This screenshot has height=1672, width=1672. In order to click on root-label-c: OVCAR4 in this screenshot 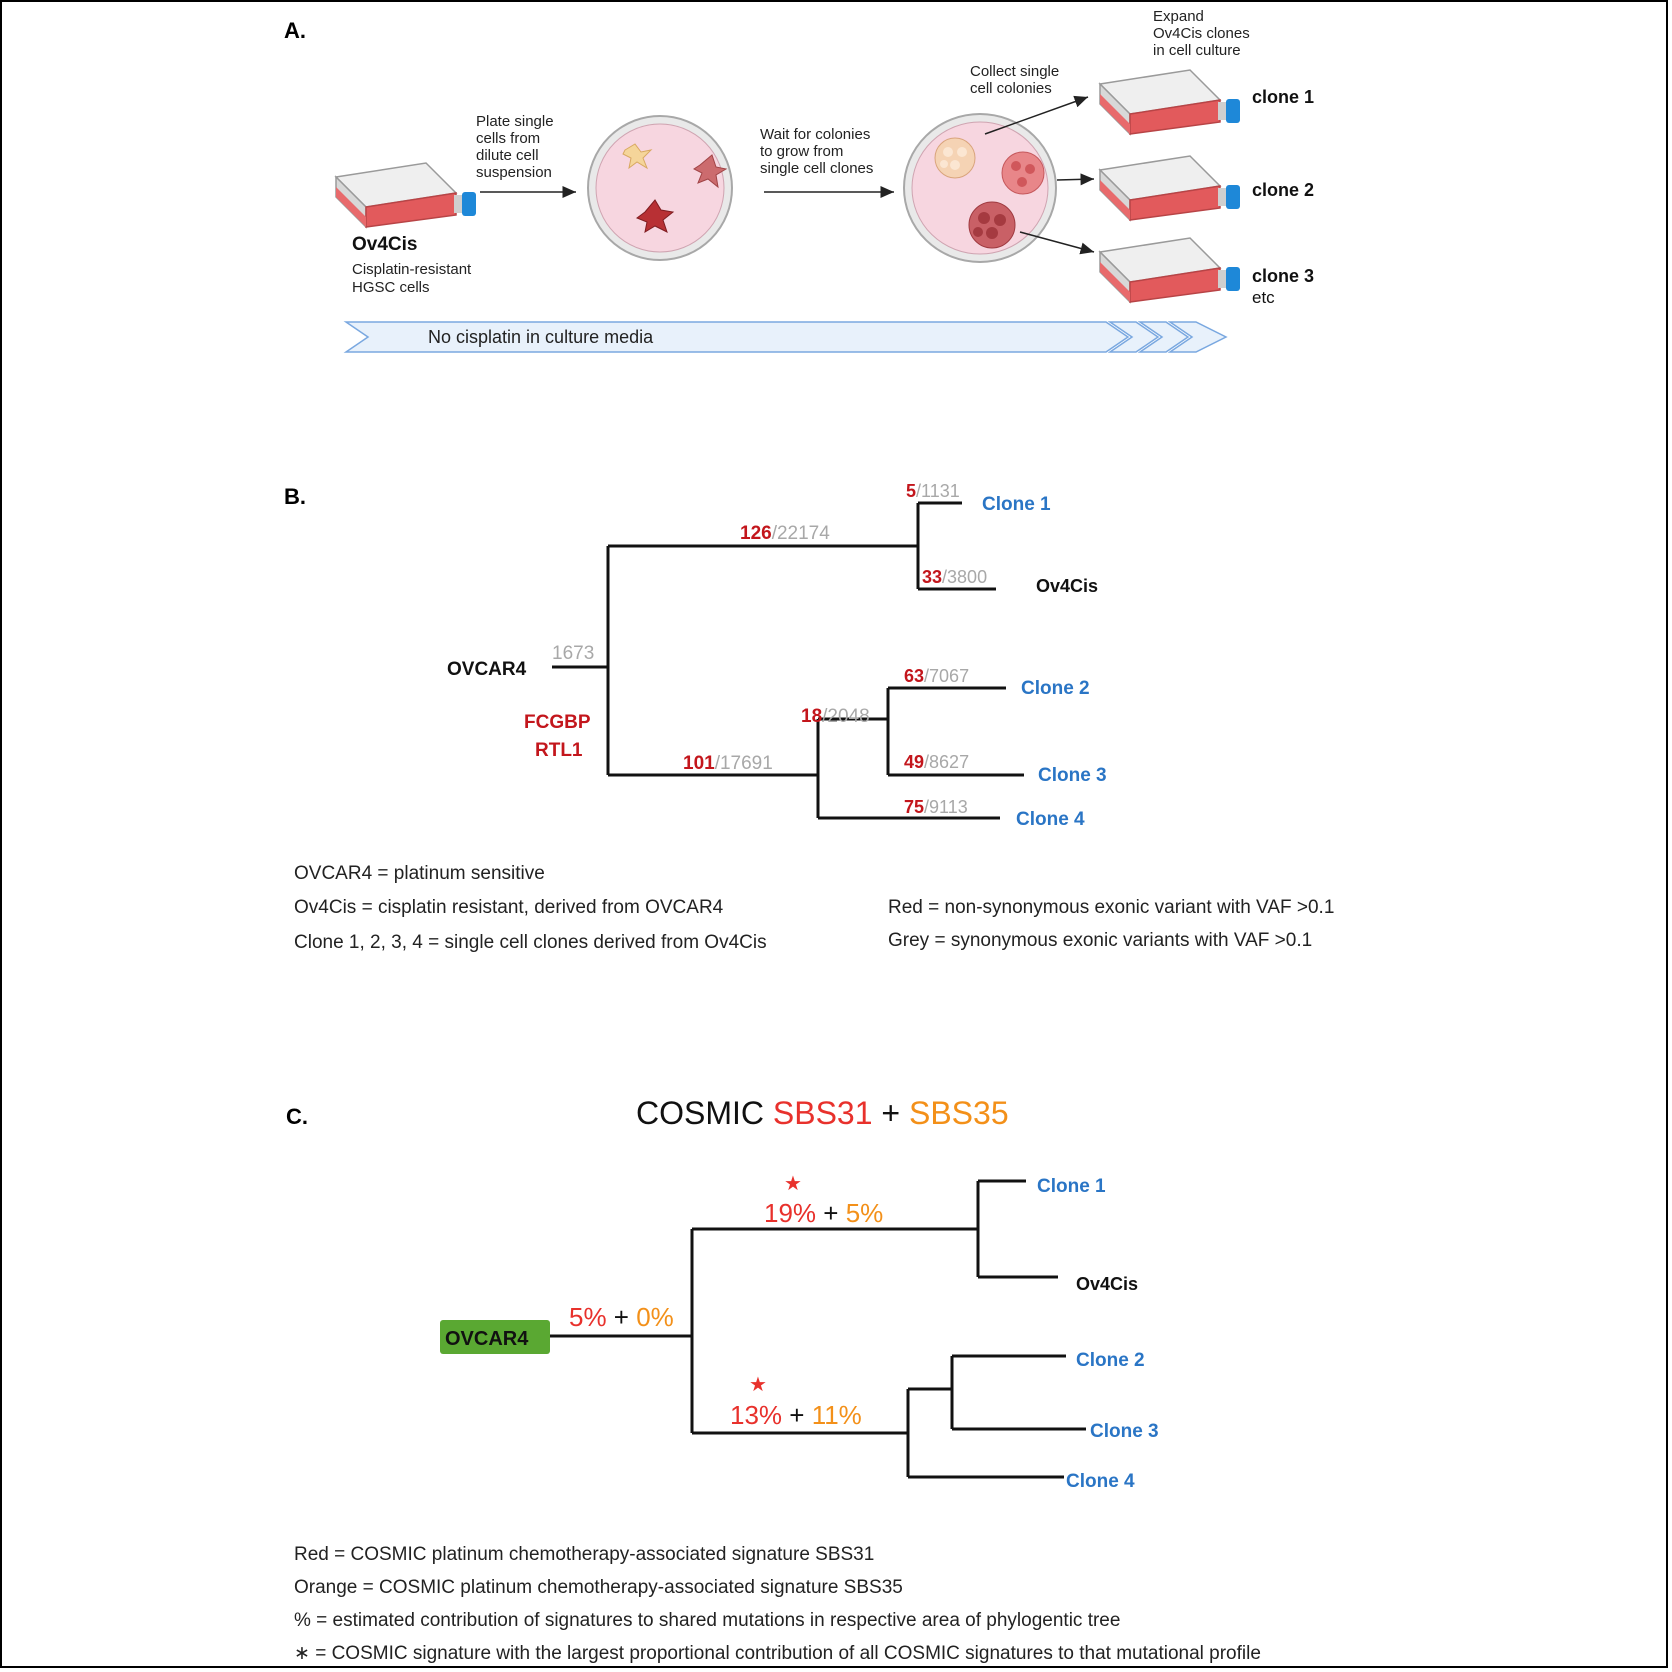, I will do `click(487, 1339)`.